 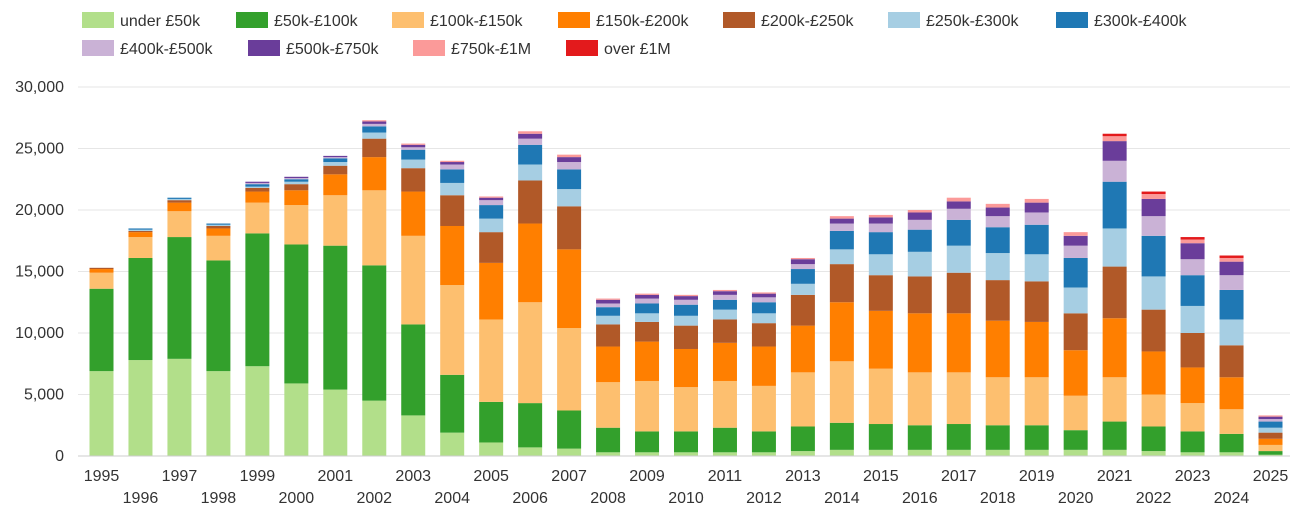 What do you see at coordinates (296, 198) in the screenshot?
I see `bar-2000-150k-200k` at bounding box center [296, 198].